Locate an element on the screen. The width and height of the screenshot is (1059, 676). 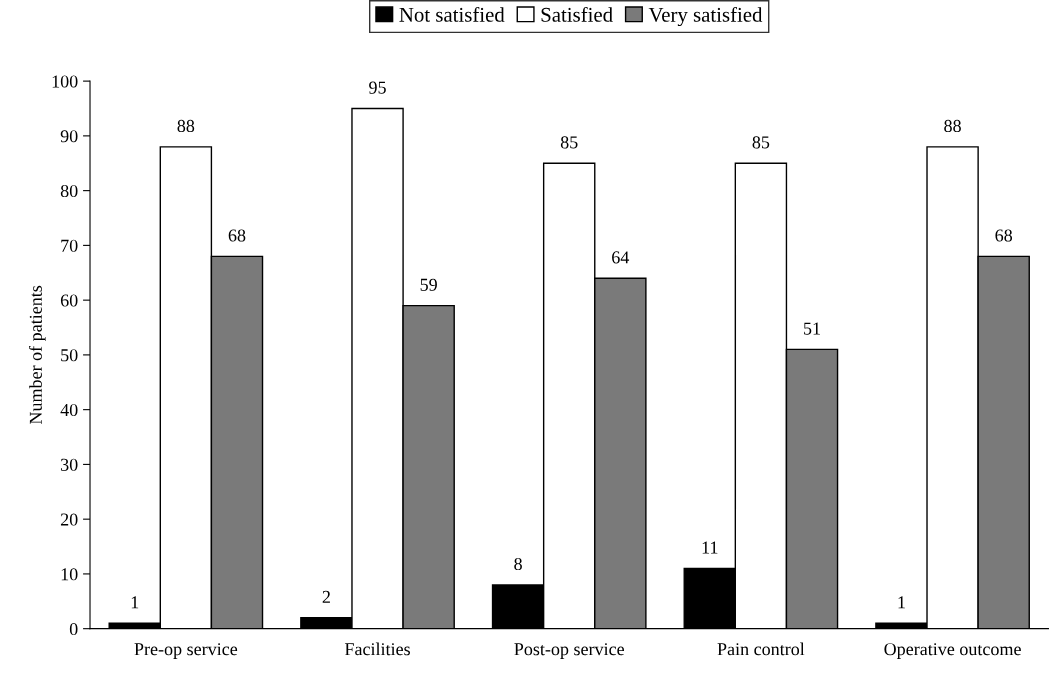
y-tick-label: 0 is located at coordinates (73, 629).